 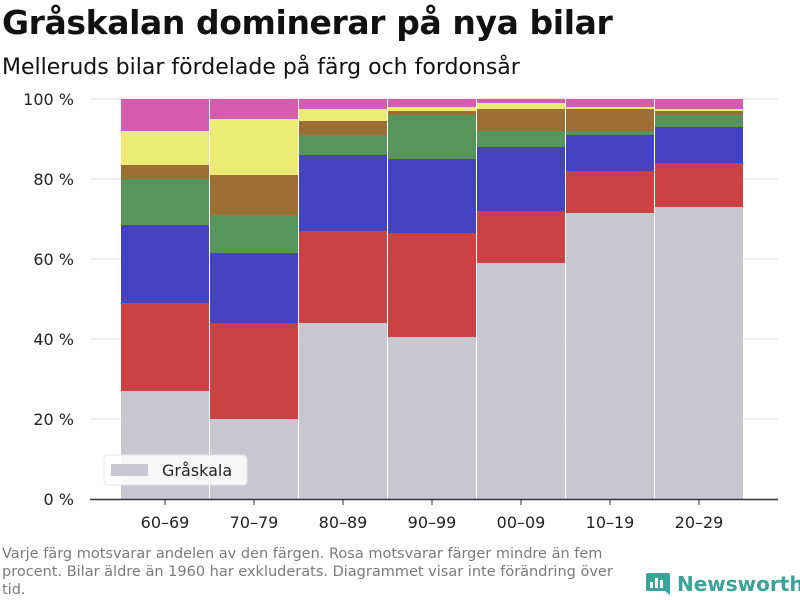 What do you see at coordinates (610, 522) in the screenshot?
I see `x-tick-label: 10–19` at bounding box center [610, 522].